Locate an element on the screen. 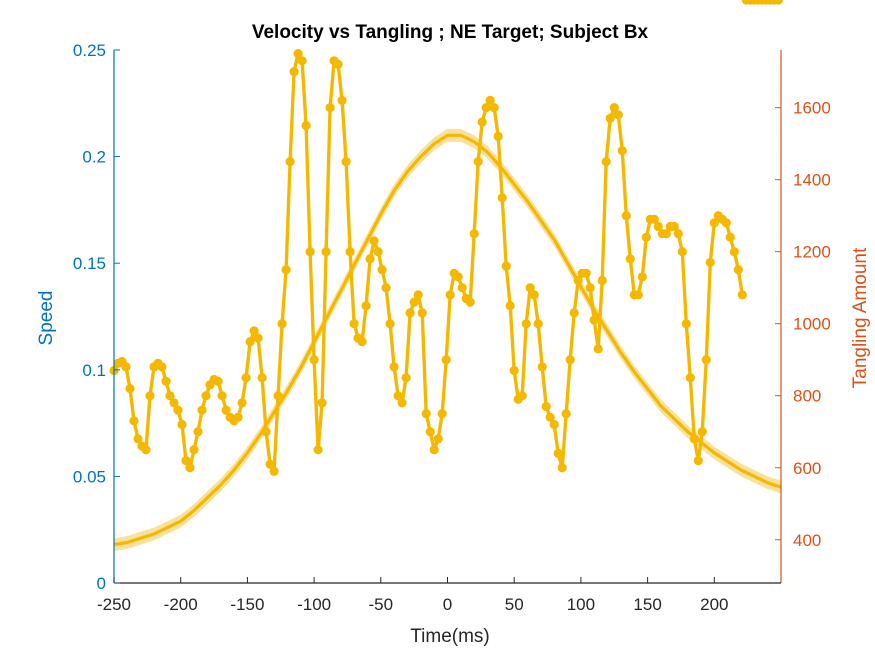  x-tick-label: -200 is located at coordinates (181, 604).